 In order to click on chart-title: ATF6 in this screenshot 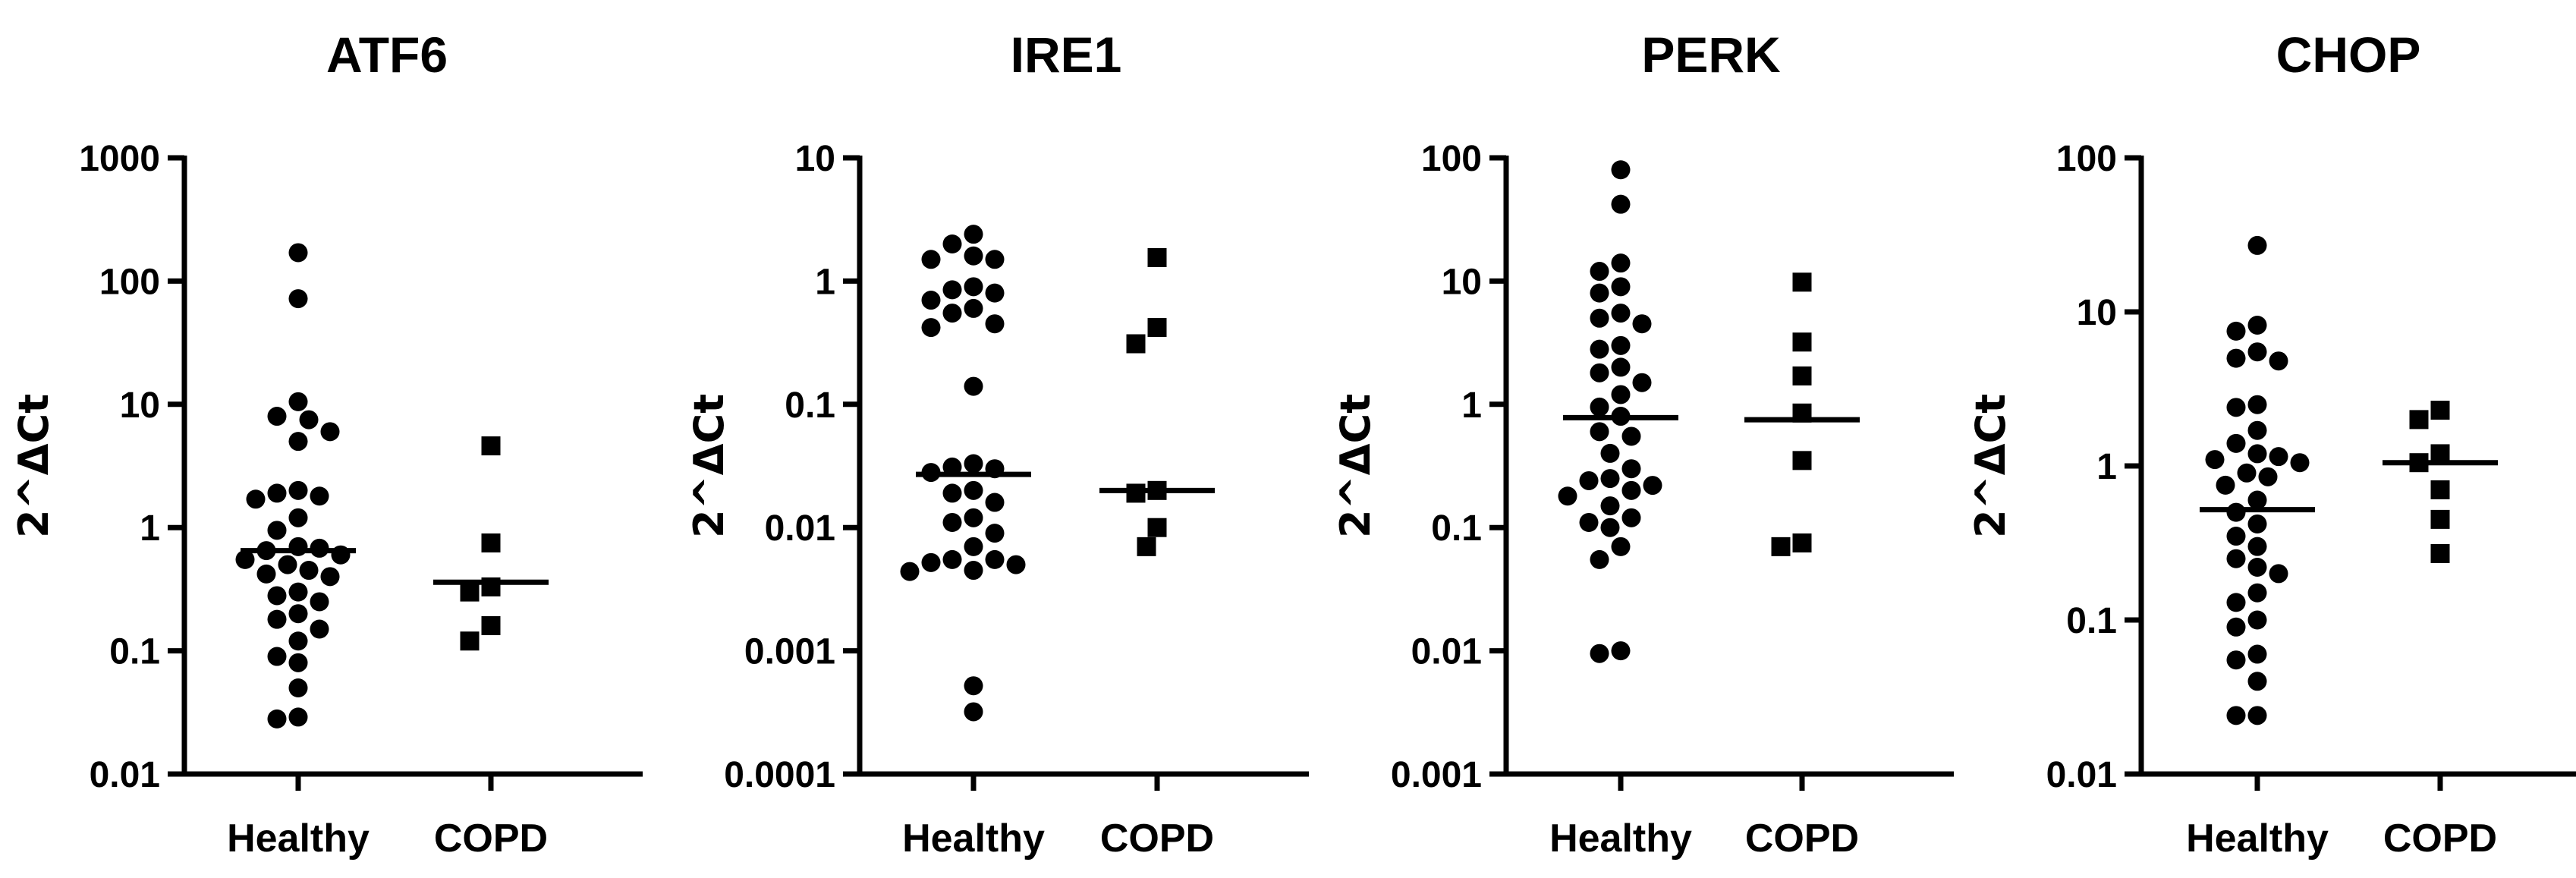, I will do `click(387, 55)`.